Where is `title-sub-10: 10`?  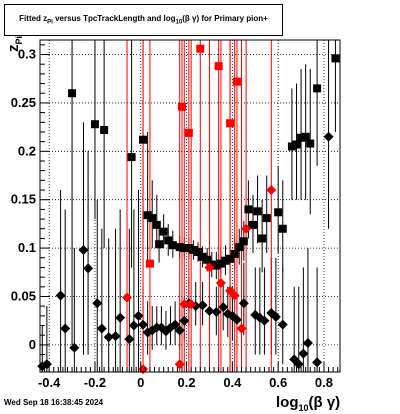 title-sub-10: 10 is located at coordinates (179, 22).